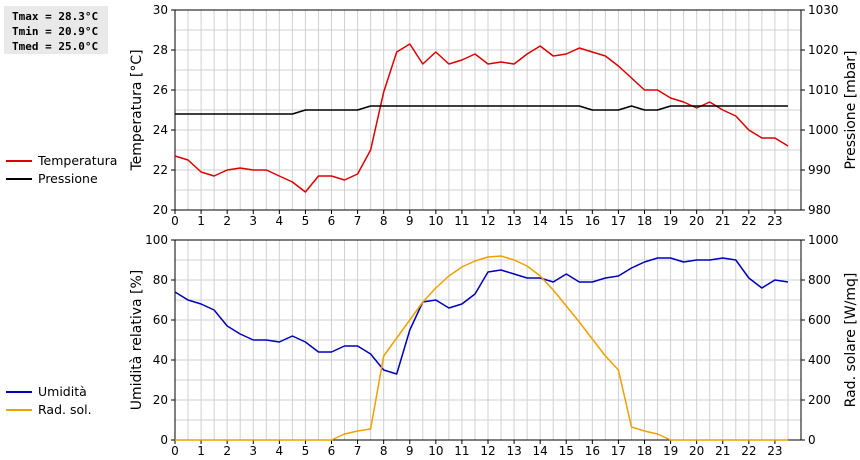 The image size is (860, 460). Describe the element at coordinates (722, 451) in the screenshot. I see `panel2-xtick-label: 21` at that location.